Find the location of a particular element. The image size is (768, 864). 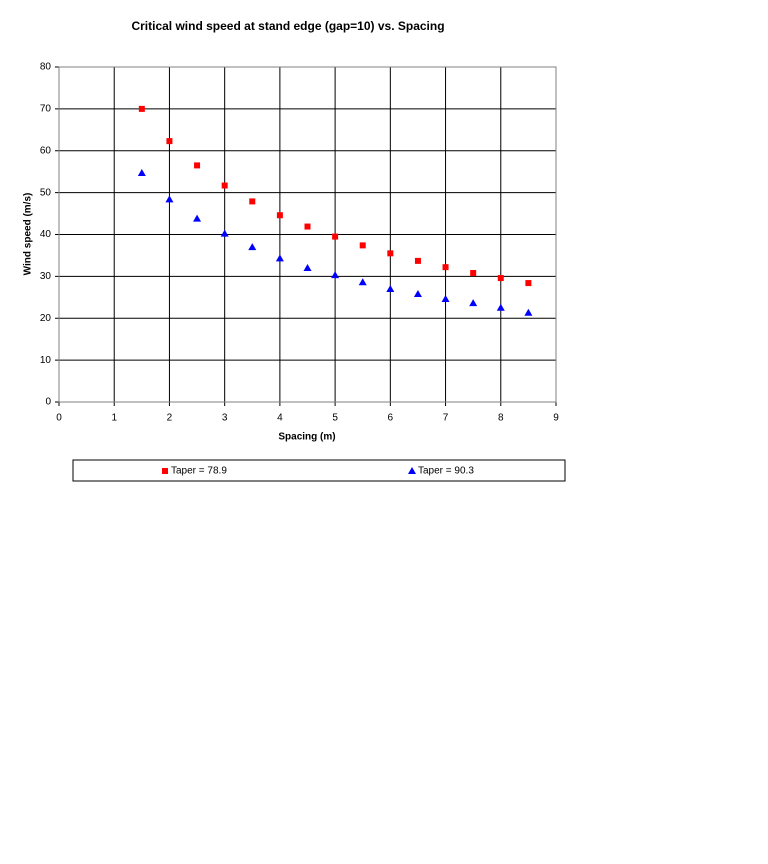

y-tick-label: 70 is located at coordinates (46, 109).